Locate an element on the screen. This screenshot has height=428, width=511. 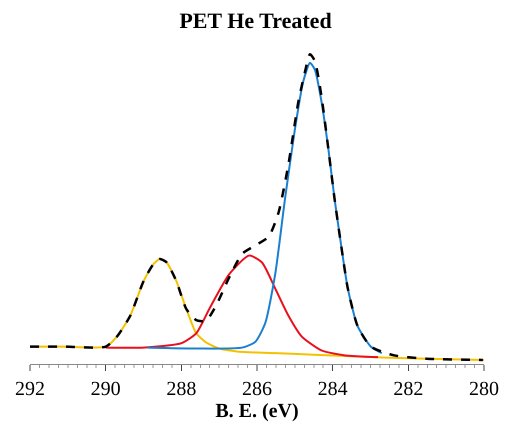
x-axis-title: B. E. (eV) is located at coordinates (257, 411).